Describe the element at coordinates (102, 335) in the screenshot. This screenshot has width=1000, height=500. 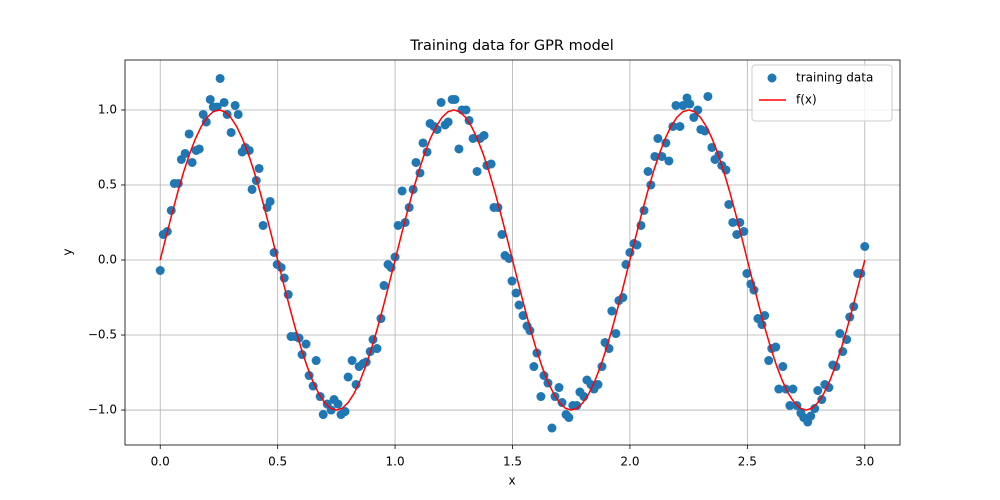
I see `y-tick-label: −0.5` at that location.